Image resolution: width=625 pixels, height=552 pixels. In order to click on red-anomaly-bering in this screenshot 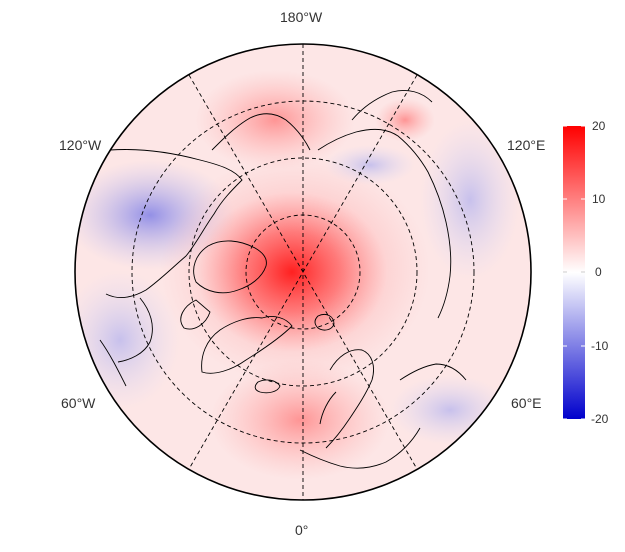, I will do `click(405, 120)`.